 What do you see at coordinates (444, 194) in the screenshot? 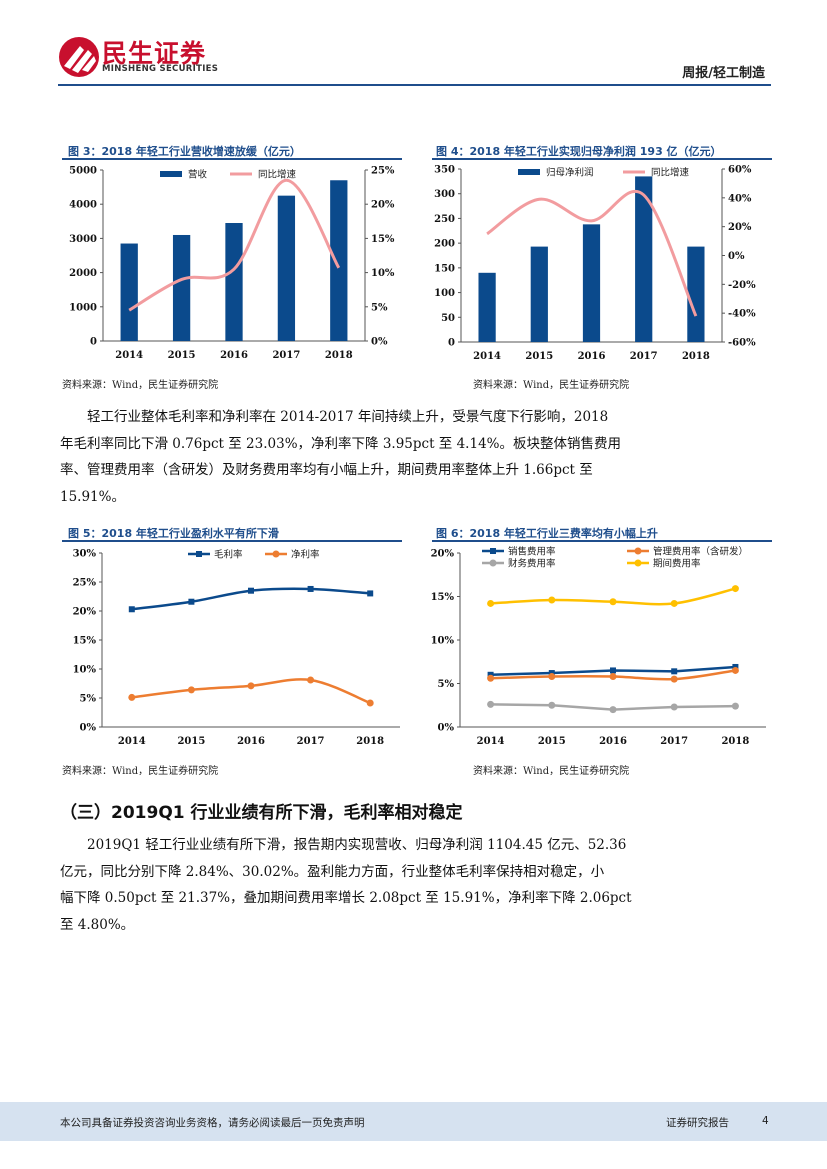
I see `y-tick-label-left: 300` at bounding box center [444, 194].